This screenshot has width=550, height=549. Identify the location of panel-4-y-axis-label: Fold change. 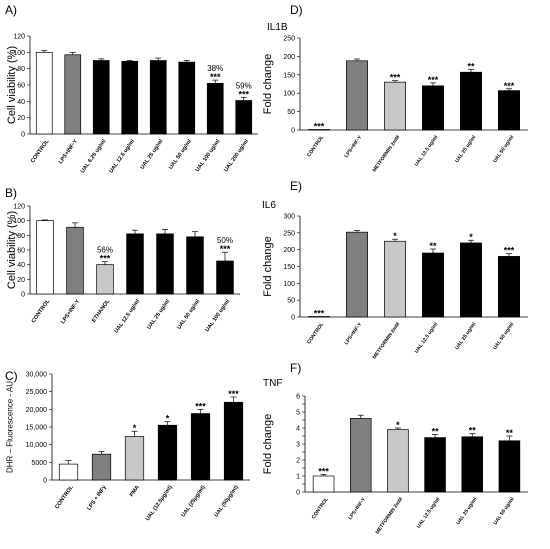
(268, 84).